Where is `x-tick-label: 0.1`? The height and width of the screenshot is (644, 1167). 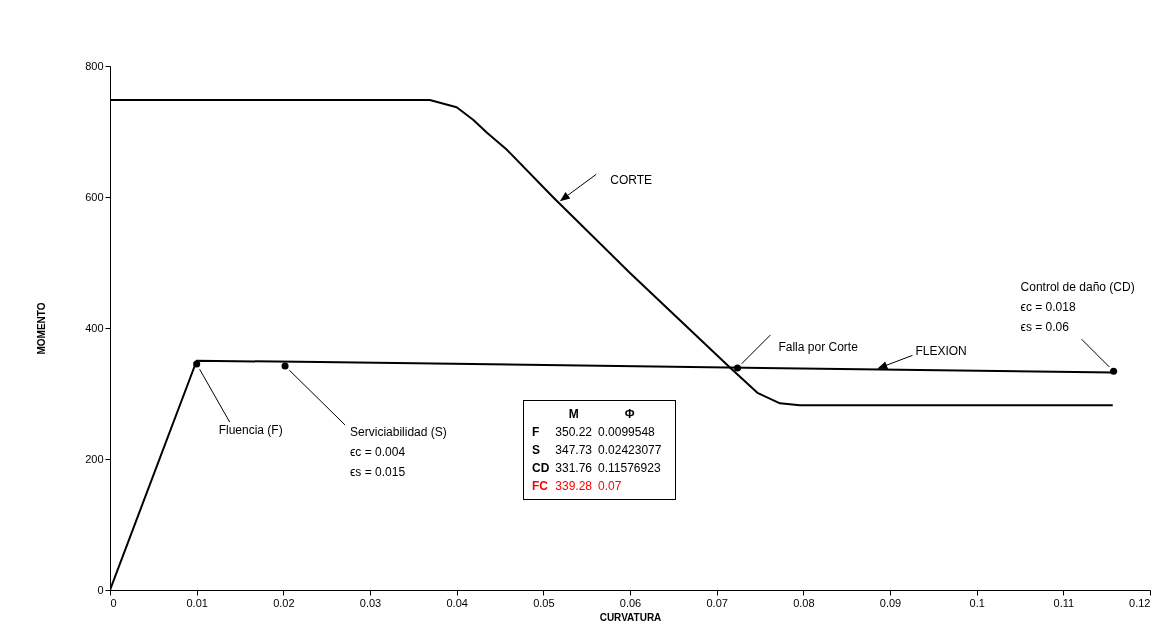 x-tick-label: 0.1 is located at coordinates (977, 602).